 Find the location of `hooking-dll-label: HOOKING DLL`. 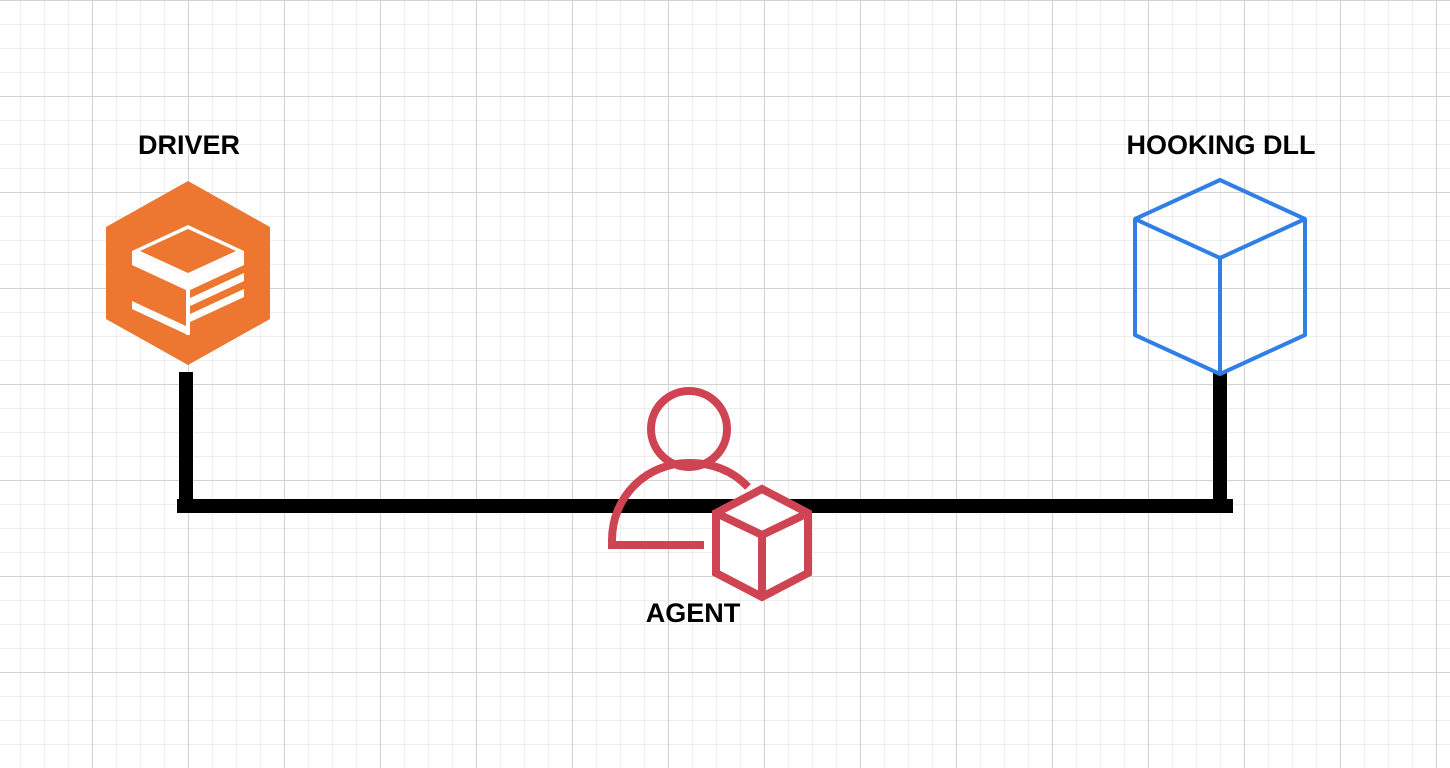

hooking-dll-label: HOOKING DLL is located at coordinates (1221, 145).